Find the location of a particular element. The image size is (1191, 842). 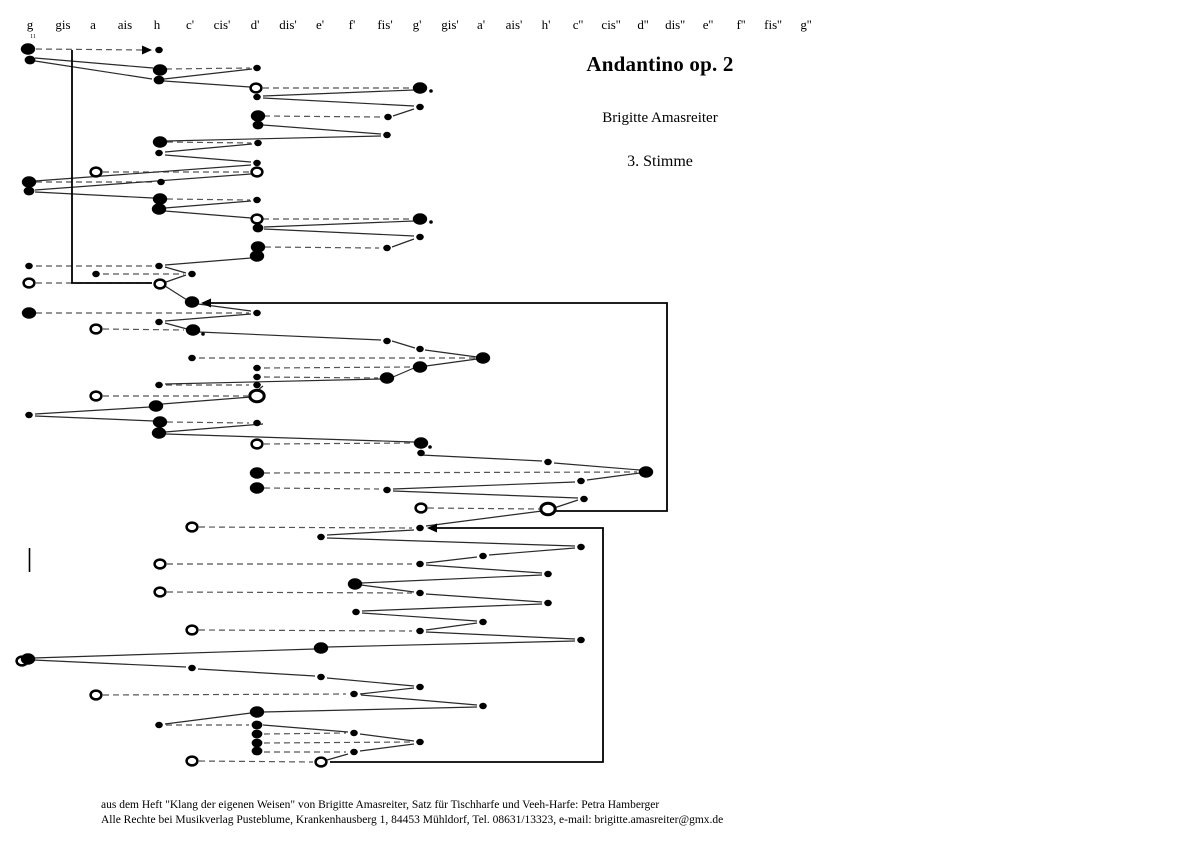

augmentation-dot is located at coordinates (430, 447).